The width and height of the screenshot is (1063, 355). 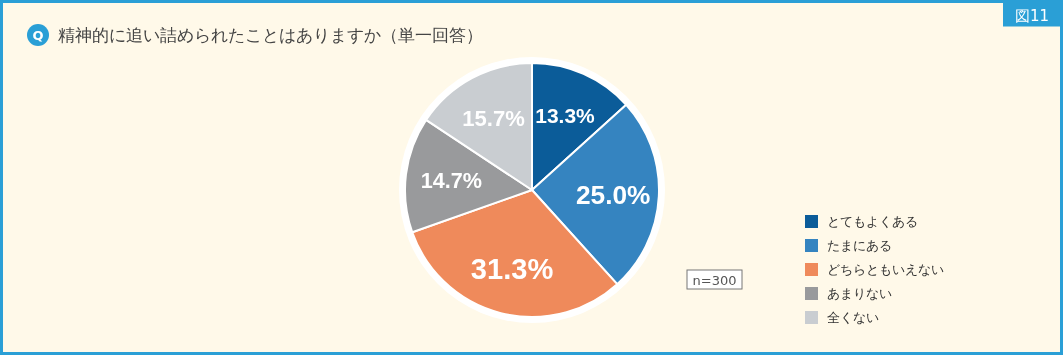 I want to click on legend-label: とてもよくある, so click(x=872, y=221).